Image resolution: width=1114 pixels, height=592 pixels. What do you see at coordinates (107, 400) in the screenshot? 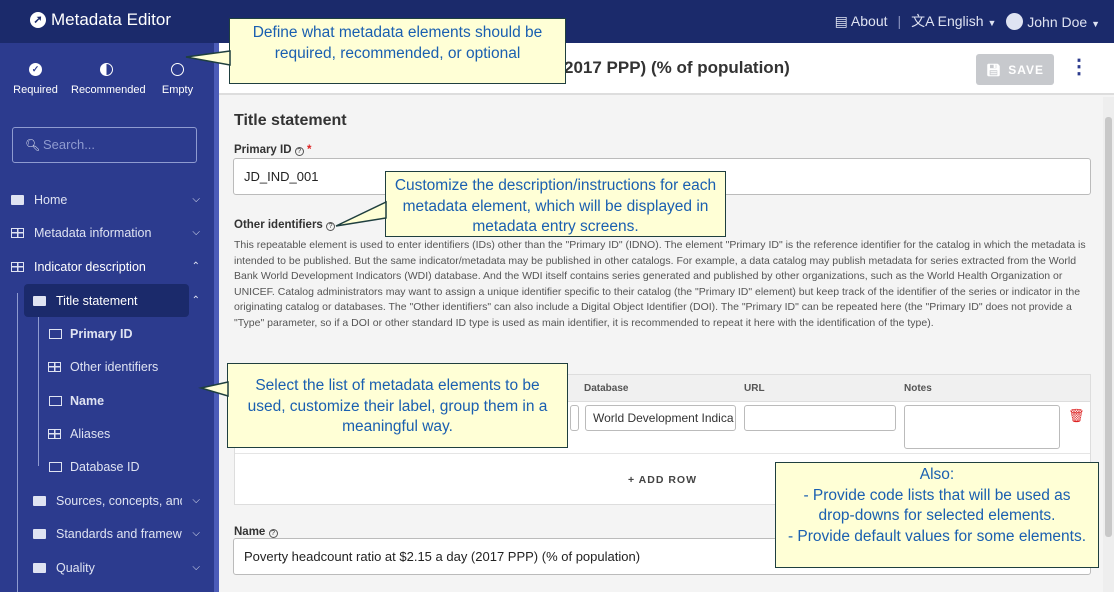
I see `sidebar-item-name: Name` at bounding box center [107, 400].